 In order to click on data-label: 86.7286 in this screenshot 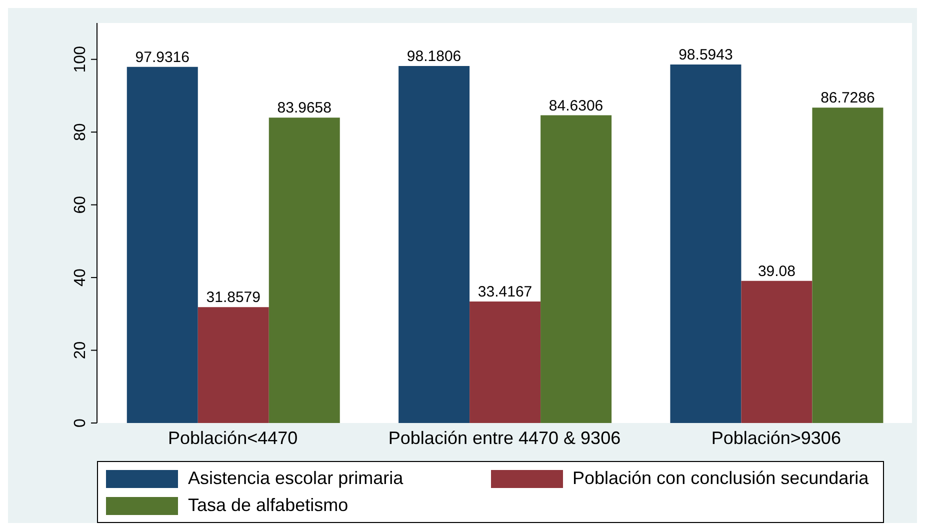, I will do `click(847, 98)`.